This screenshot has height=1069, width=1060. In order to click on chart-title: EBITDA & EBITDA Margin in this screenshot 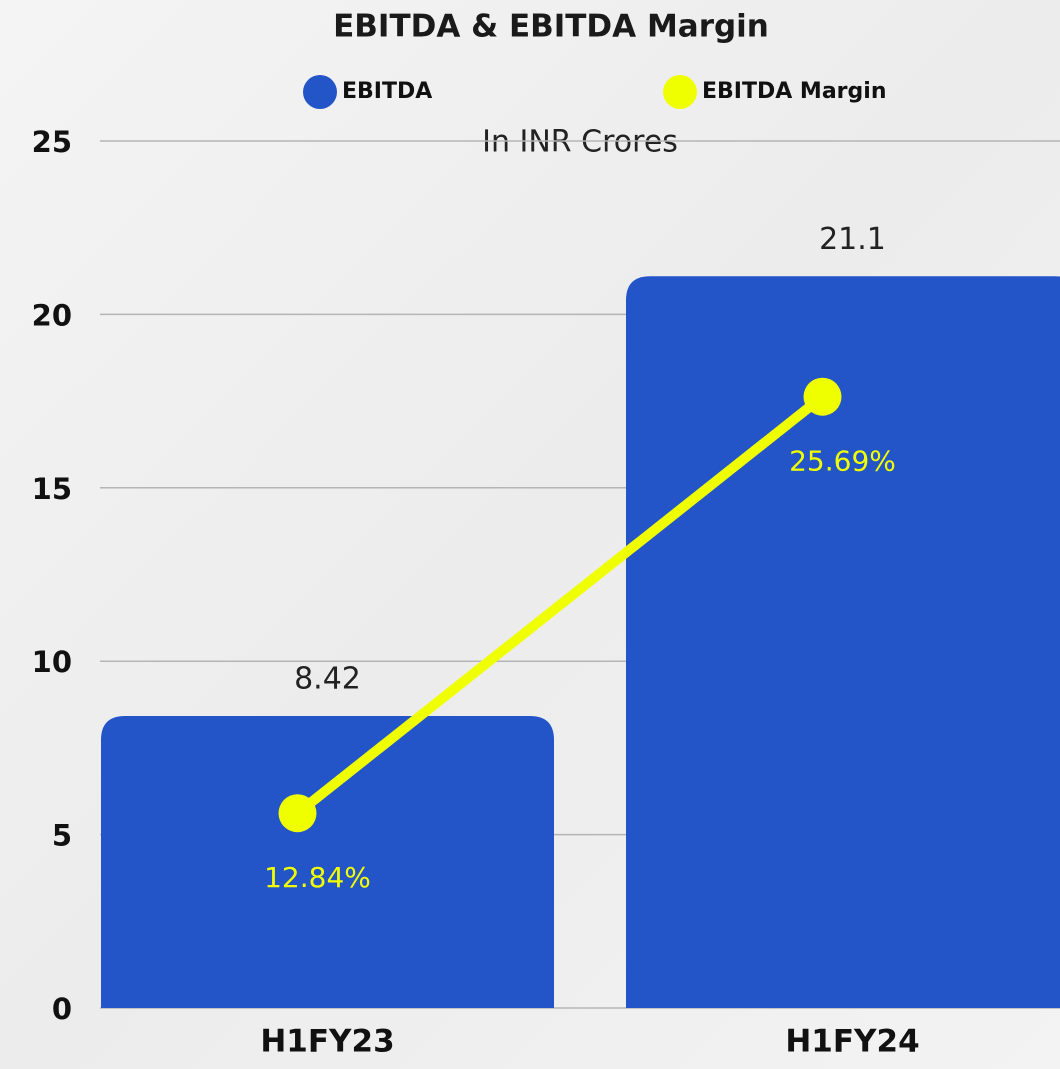, I will do `click(551, 27)`.